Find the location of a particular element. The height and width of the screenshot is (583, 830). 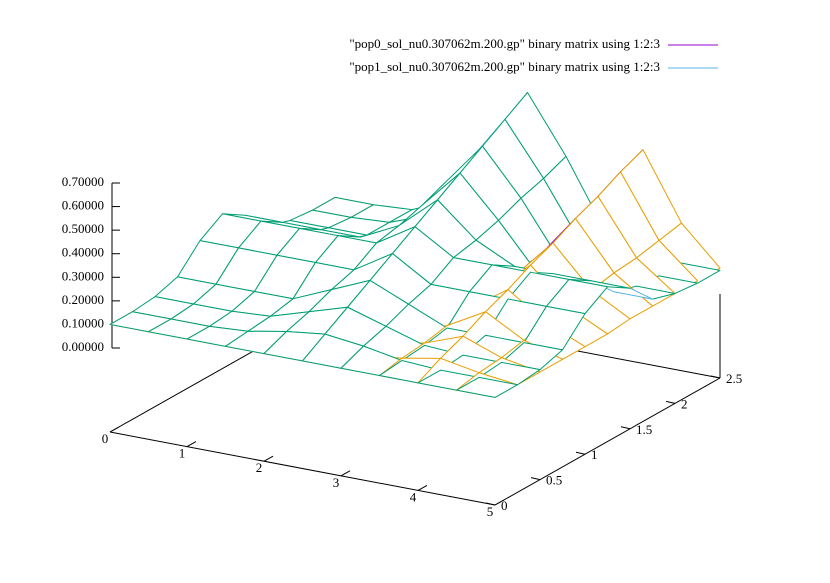

z-tick-label: 0.00000 is located at coordinates (83, 346).